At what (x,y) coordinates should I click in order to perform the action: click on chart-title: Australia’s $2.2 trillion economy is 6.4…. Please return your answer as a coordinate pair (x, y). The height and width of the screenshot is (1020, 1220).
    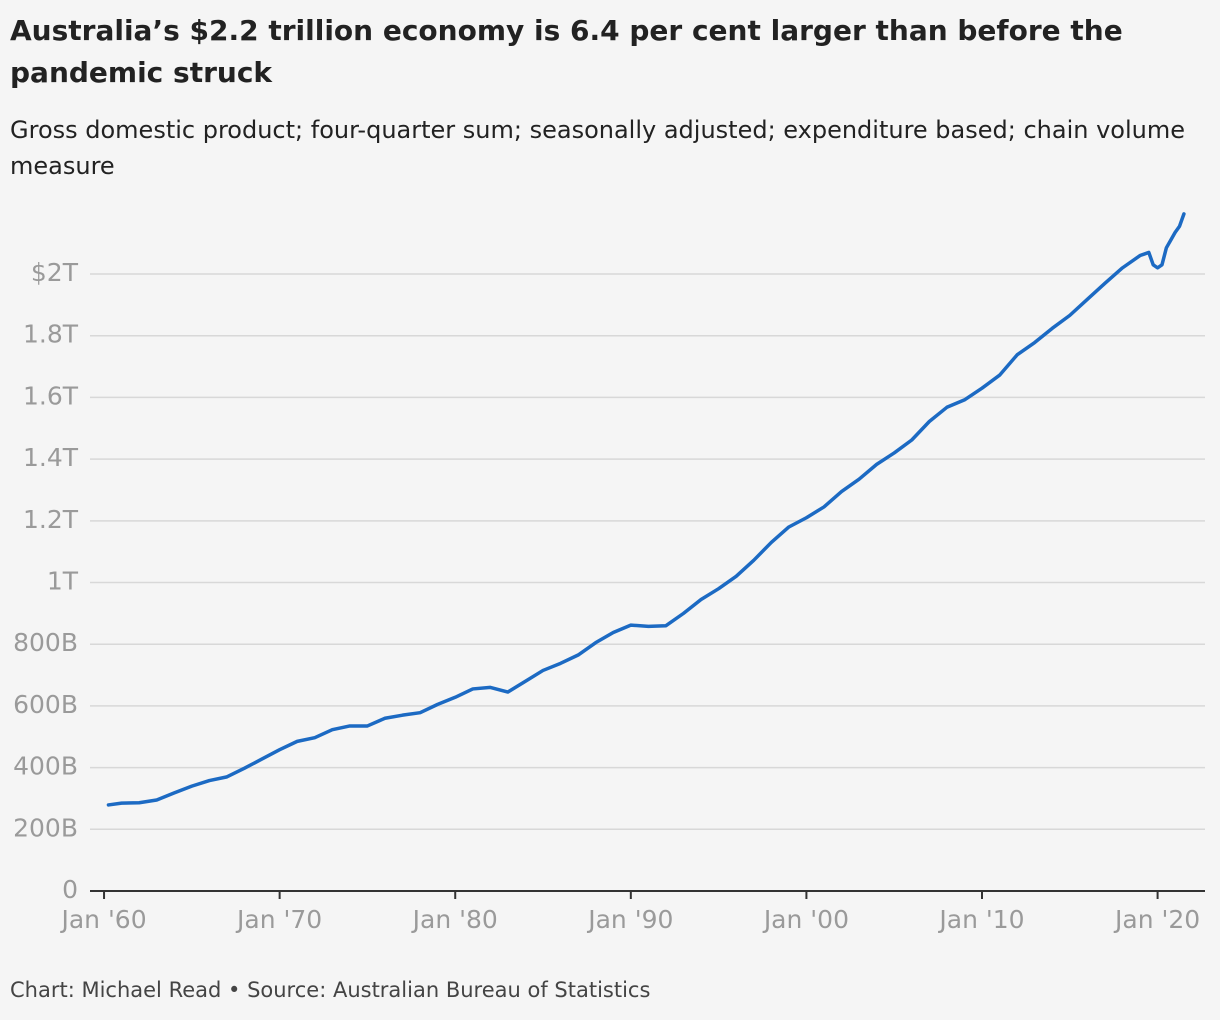
    Looking at the image, I should click on (566, 51).